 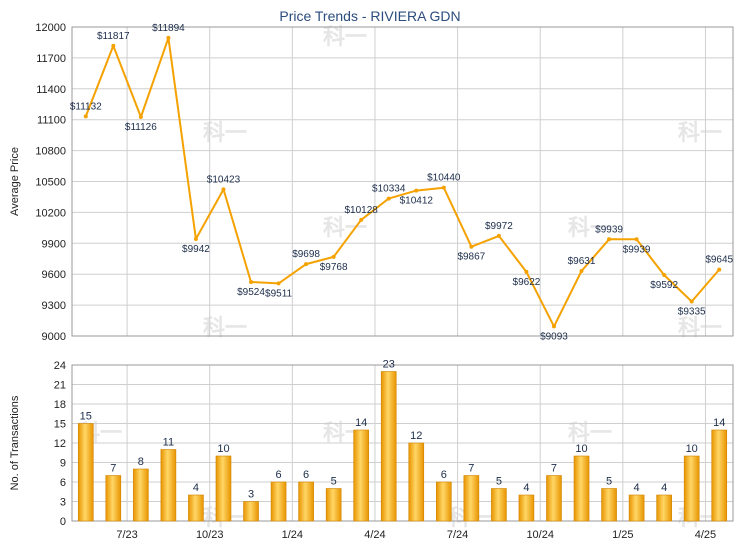 I want to click on transactions-data-label: 15, so click(x=86, y=417).